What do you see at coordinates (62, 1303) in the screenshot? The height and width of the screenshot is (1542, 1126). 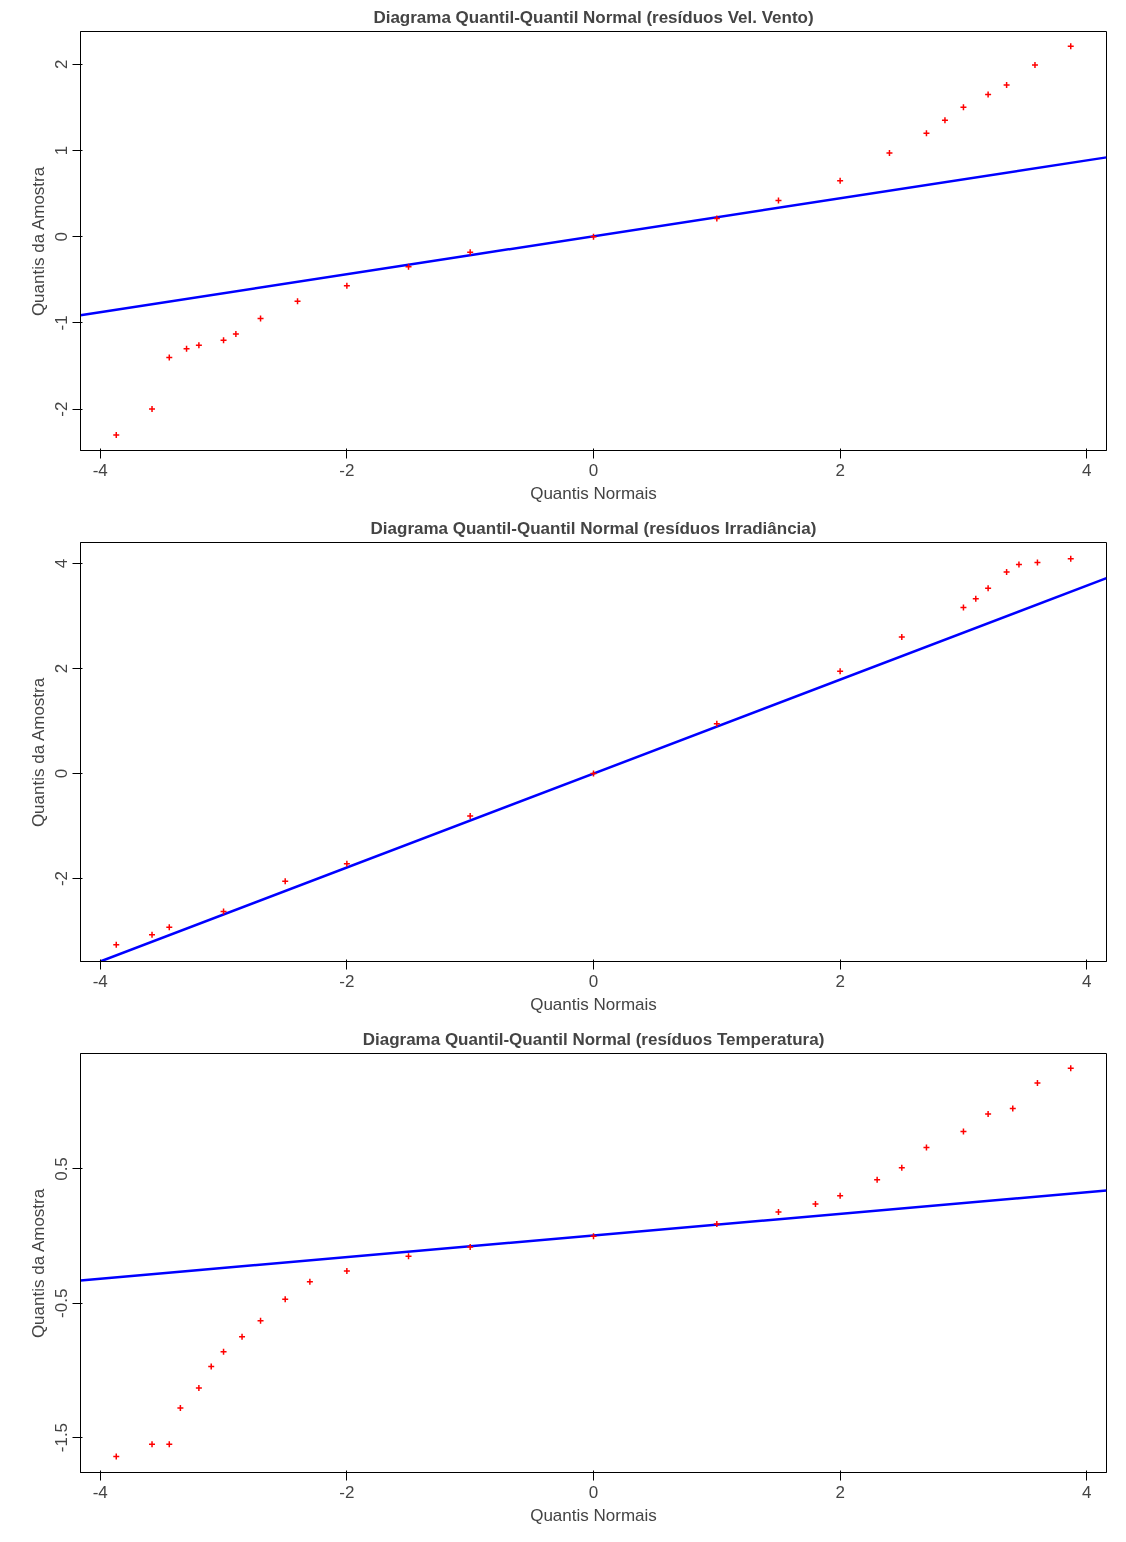 I see `y-tick-label: -0.5` at bounding box center [62, 1303].